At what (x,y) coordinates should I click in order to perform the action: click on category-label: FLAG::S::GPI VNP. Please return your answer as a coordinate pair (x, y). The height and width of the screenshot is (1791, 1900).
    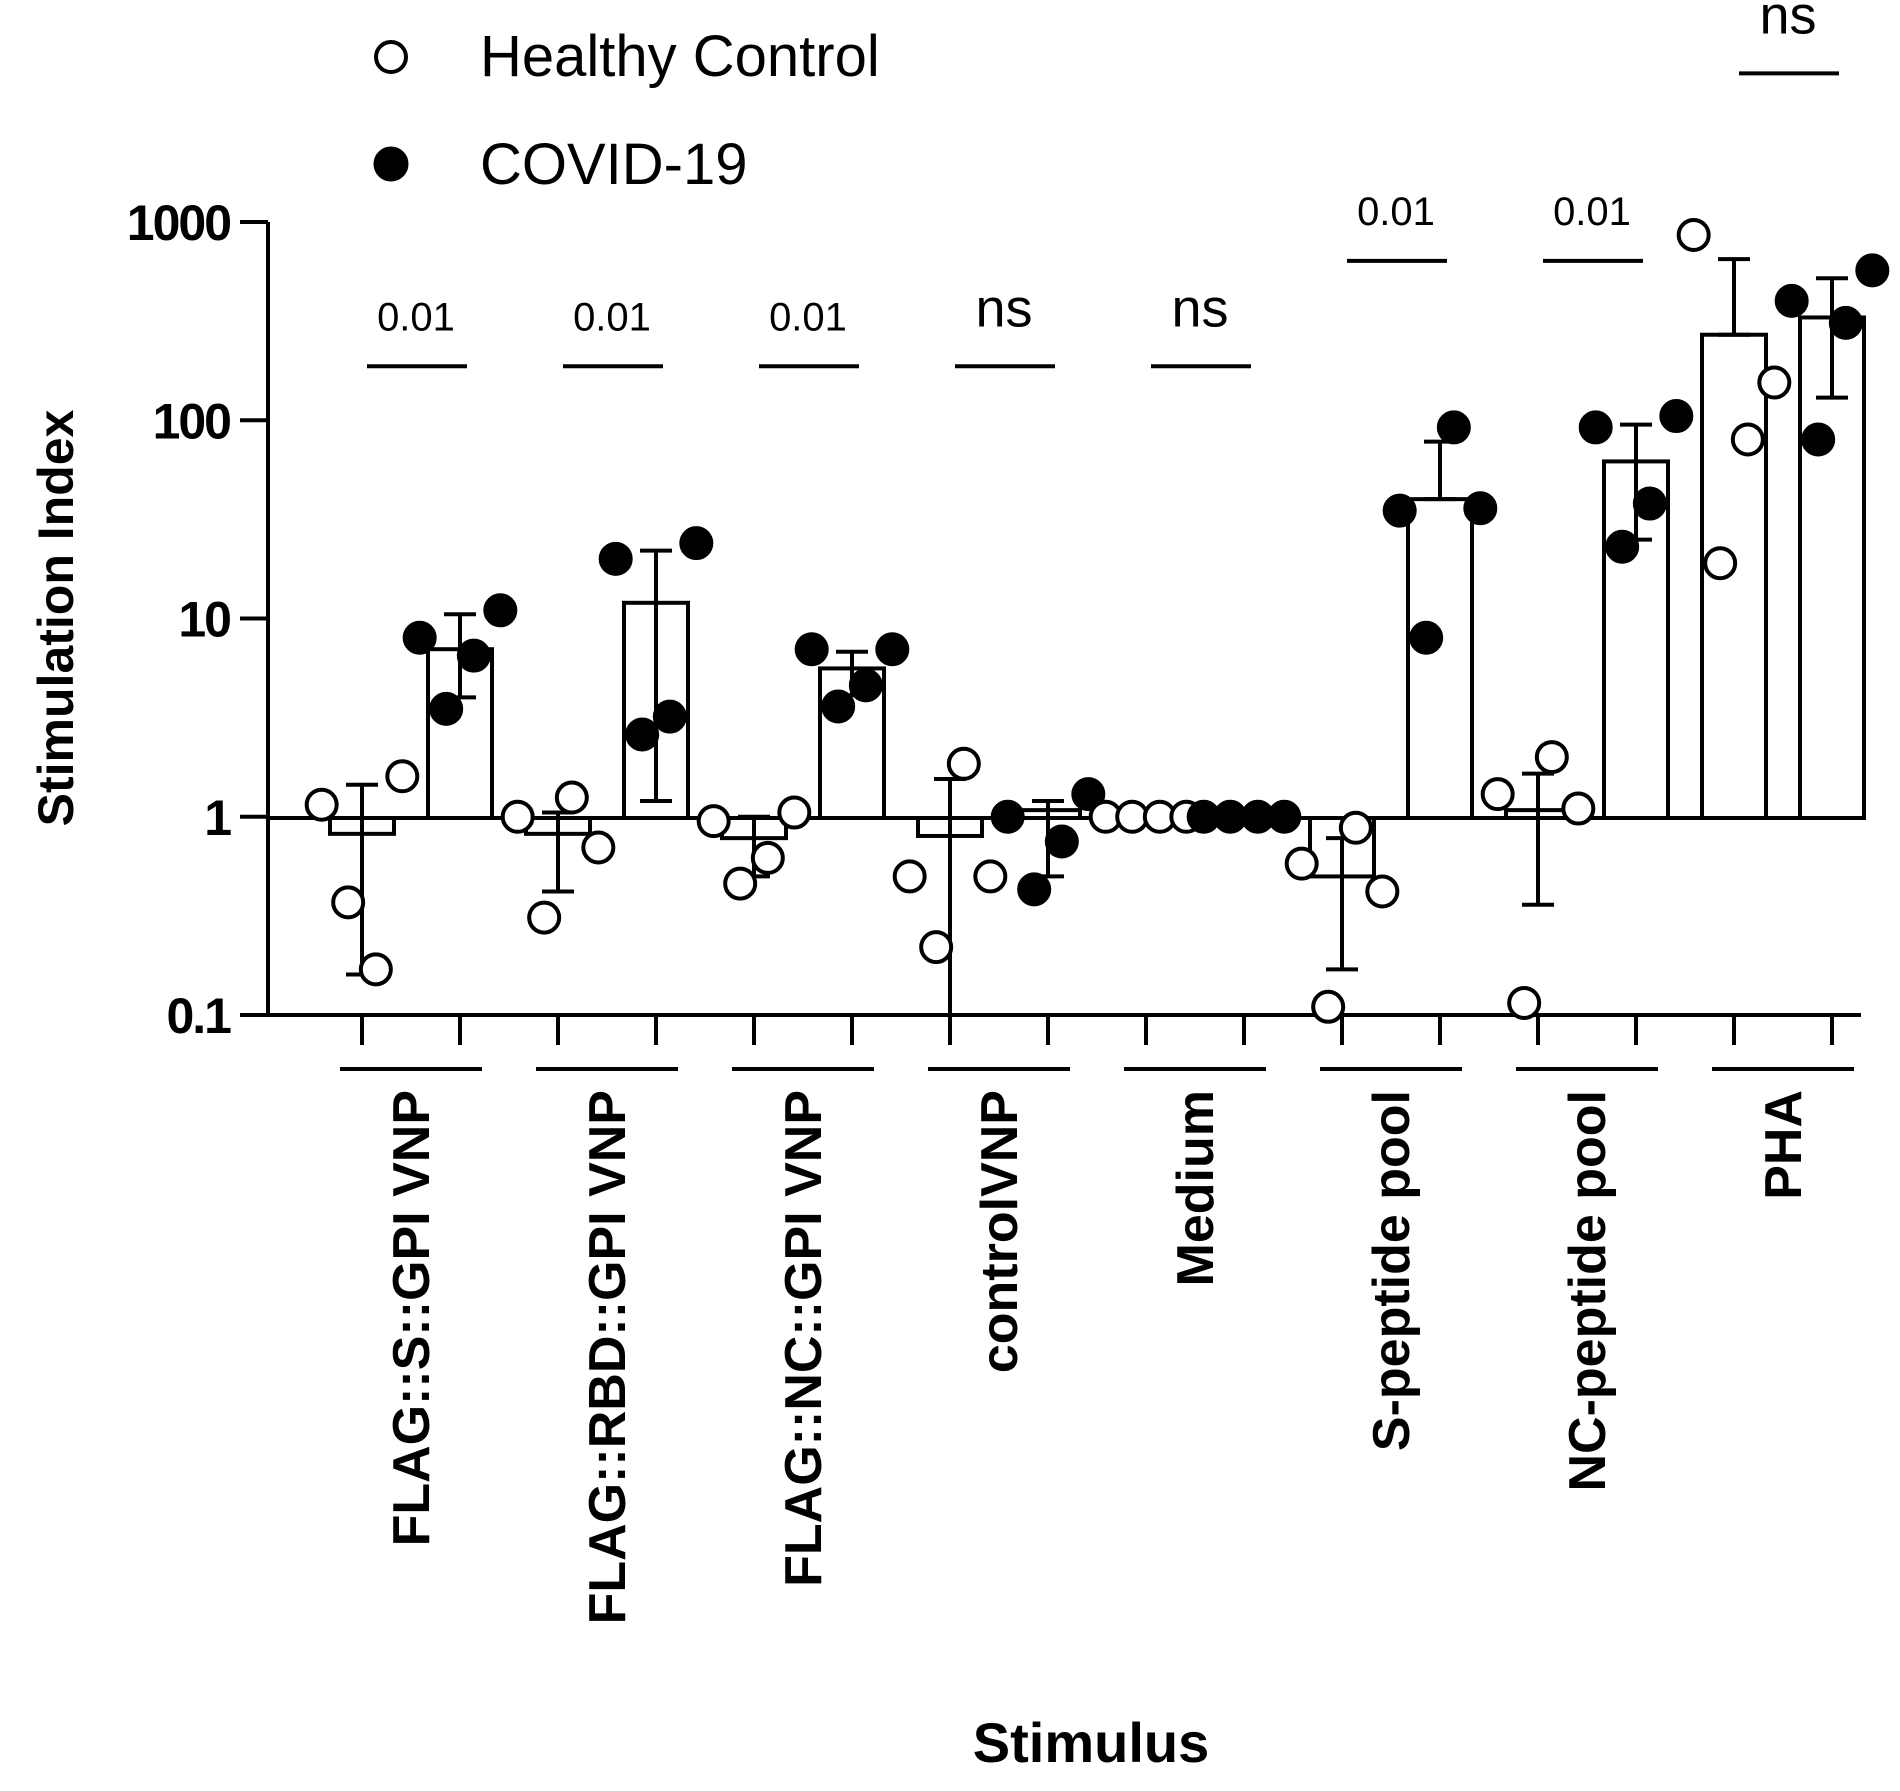
    Looking at the image, I should click on (412, 1318).